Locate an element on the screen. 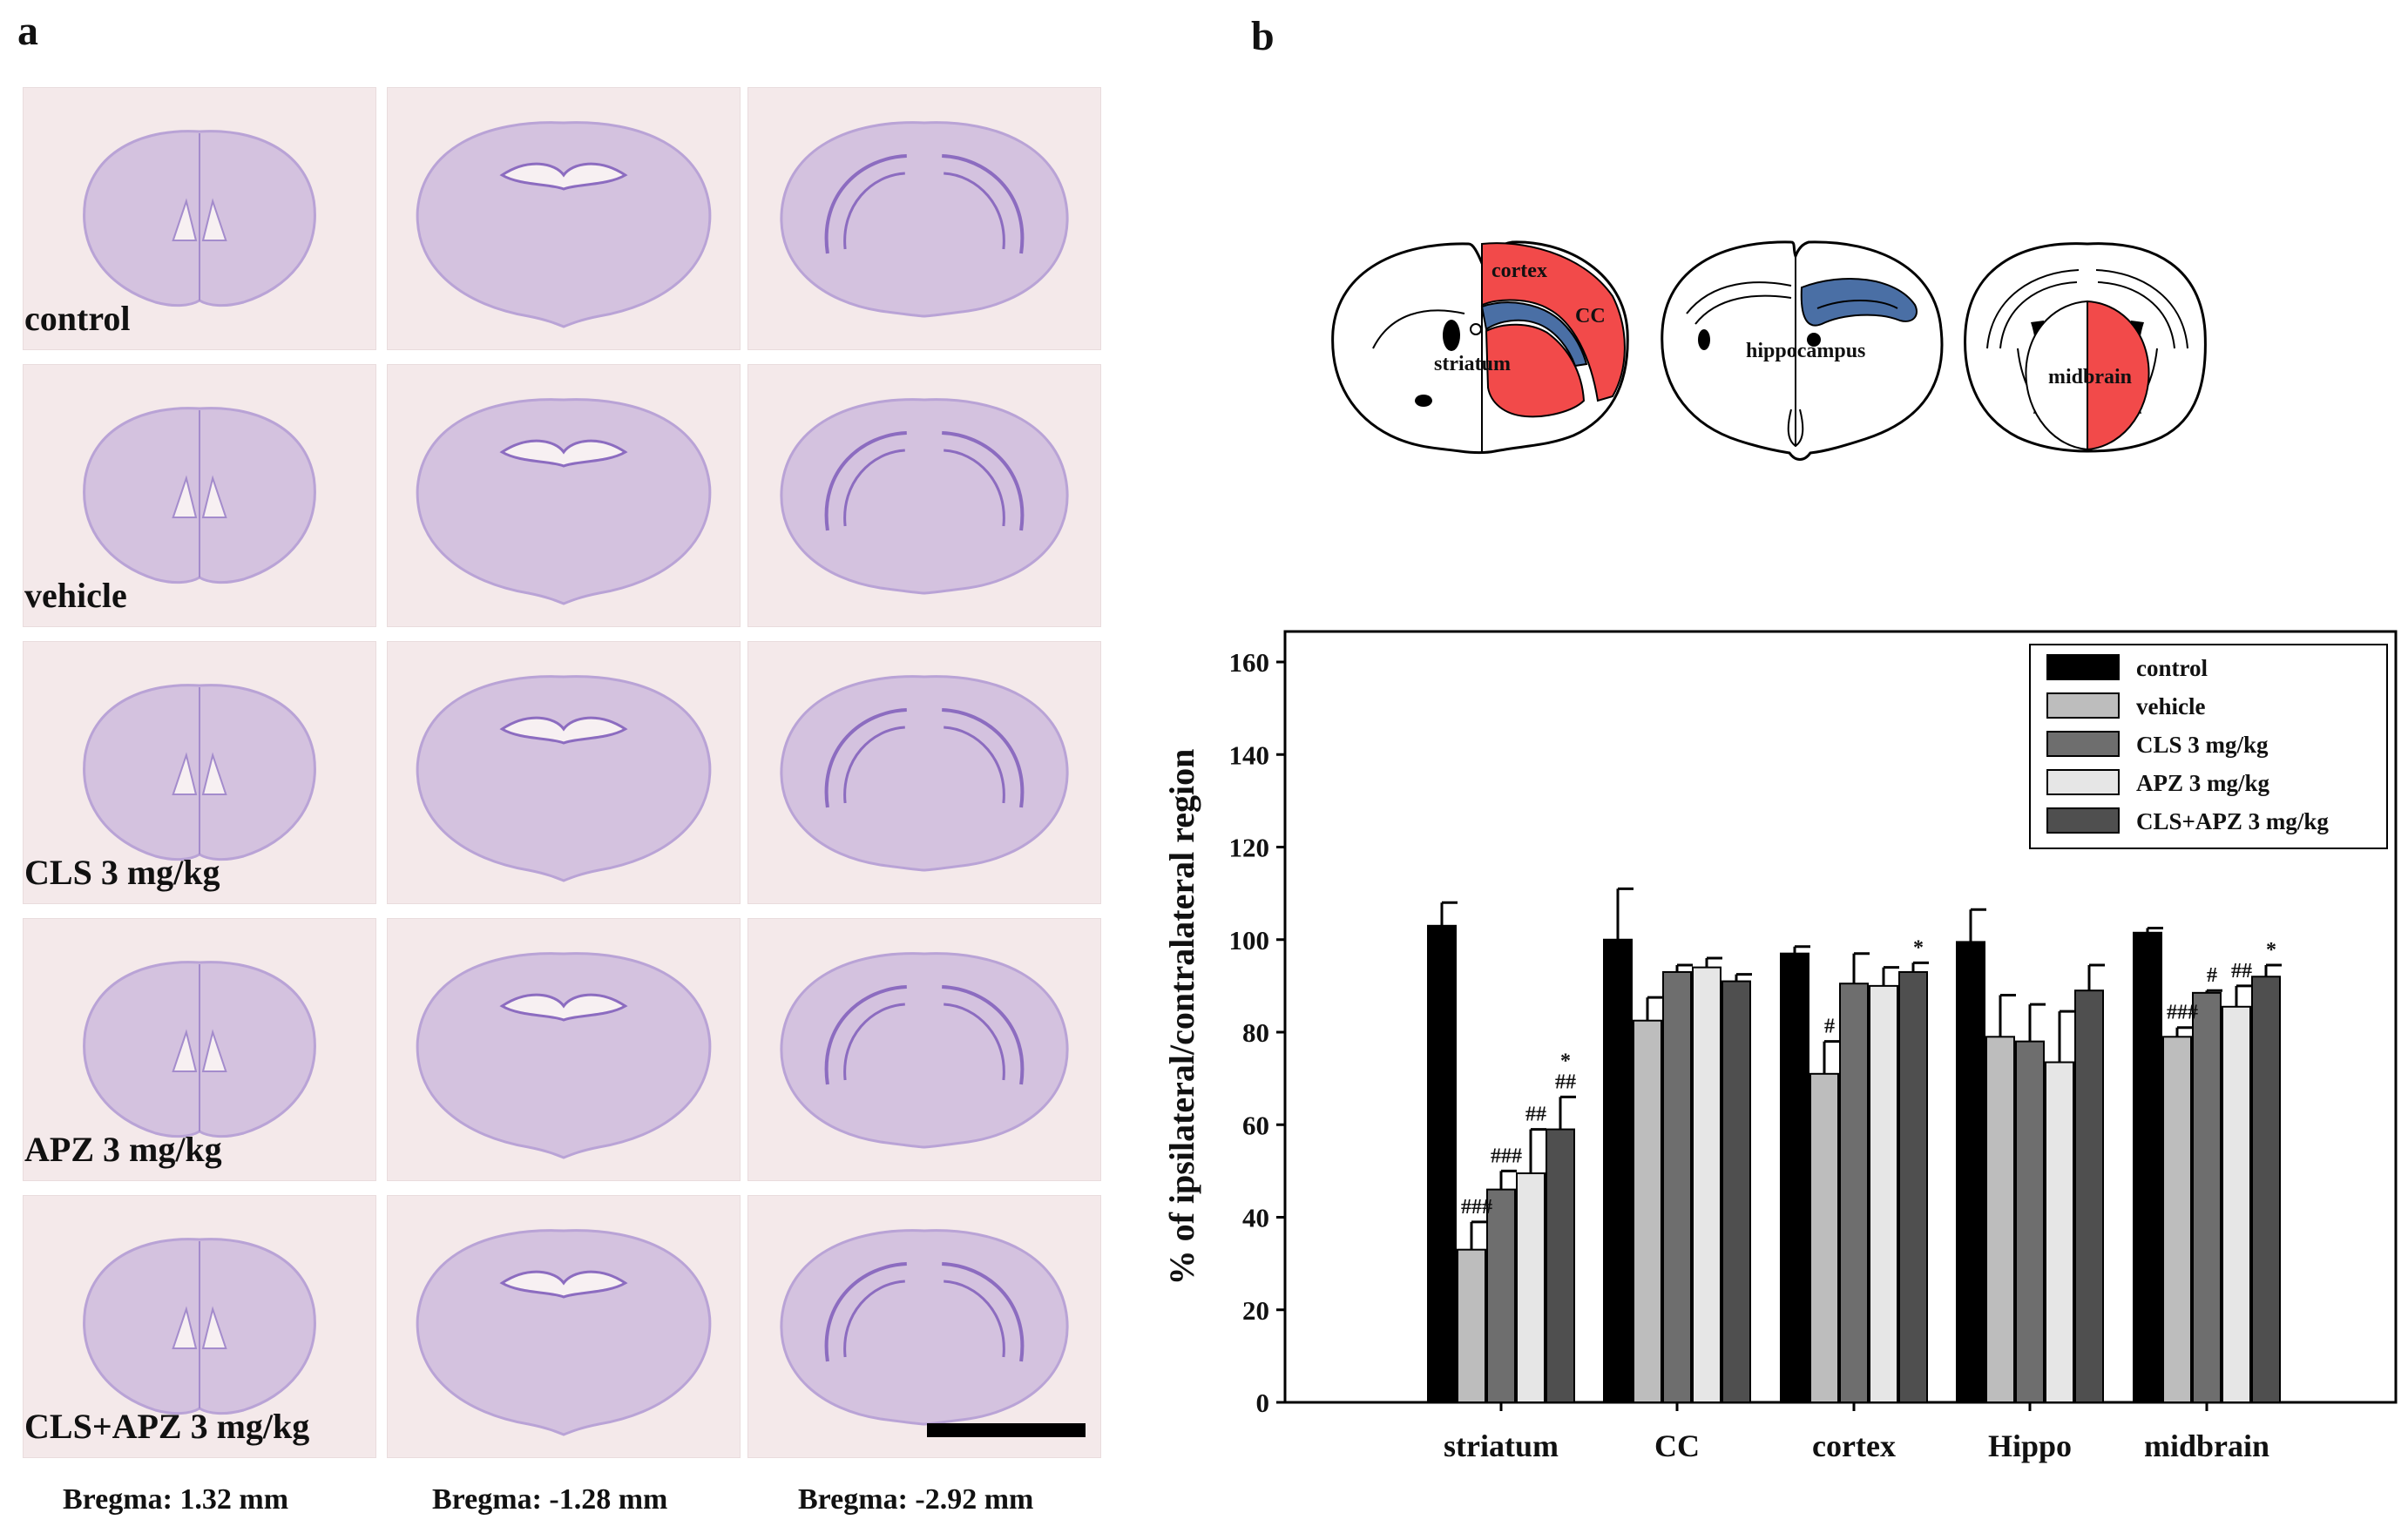 The width and height of the screenshot is (2408, 1533). brain-region-schematics: cortex CC striatum hippocampus is located at coordinates (1765, 348).